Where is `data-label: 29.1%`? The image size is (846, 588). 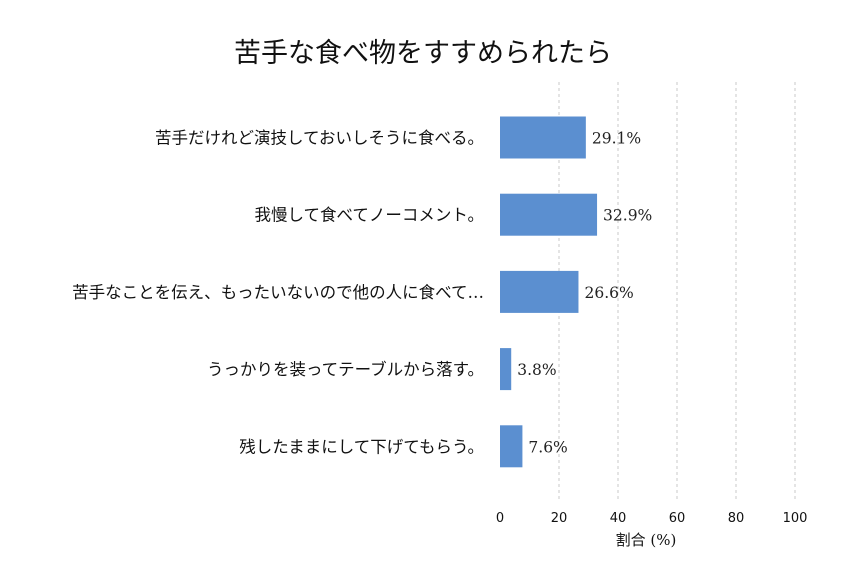
data-label: 29.1% is located at coordinates (616, 139).